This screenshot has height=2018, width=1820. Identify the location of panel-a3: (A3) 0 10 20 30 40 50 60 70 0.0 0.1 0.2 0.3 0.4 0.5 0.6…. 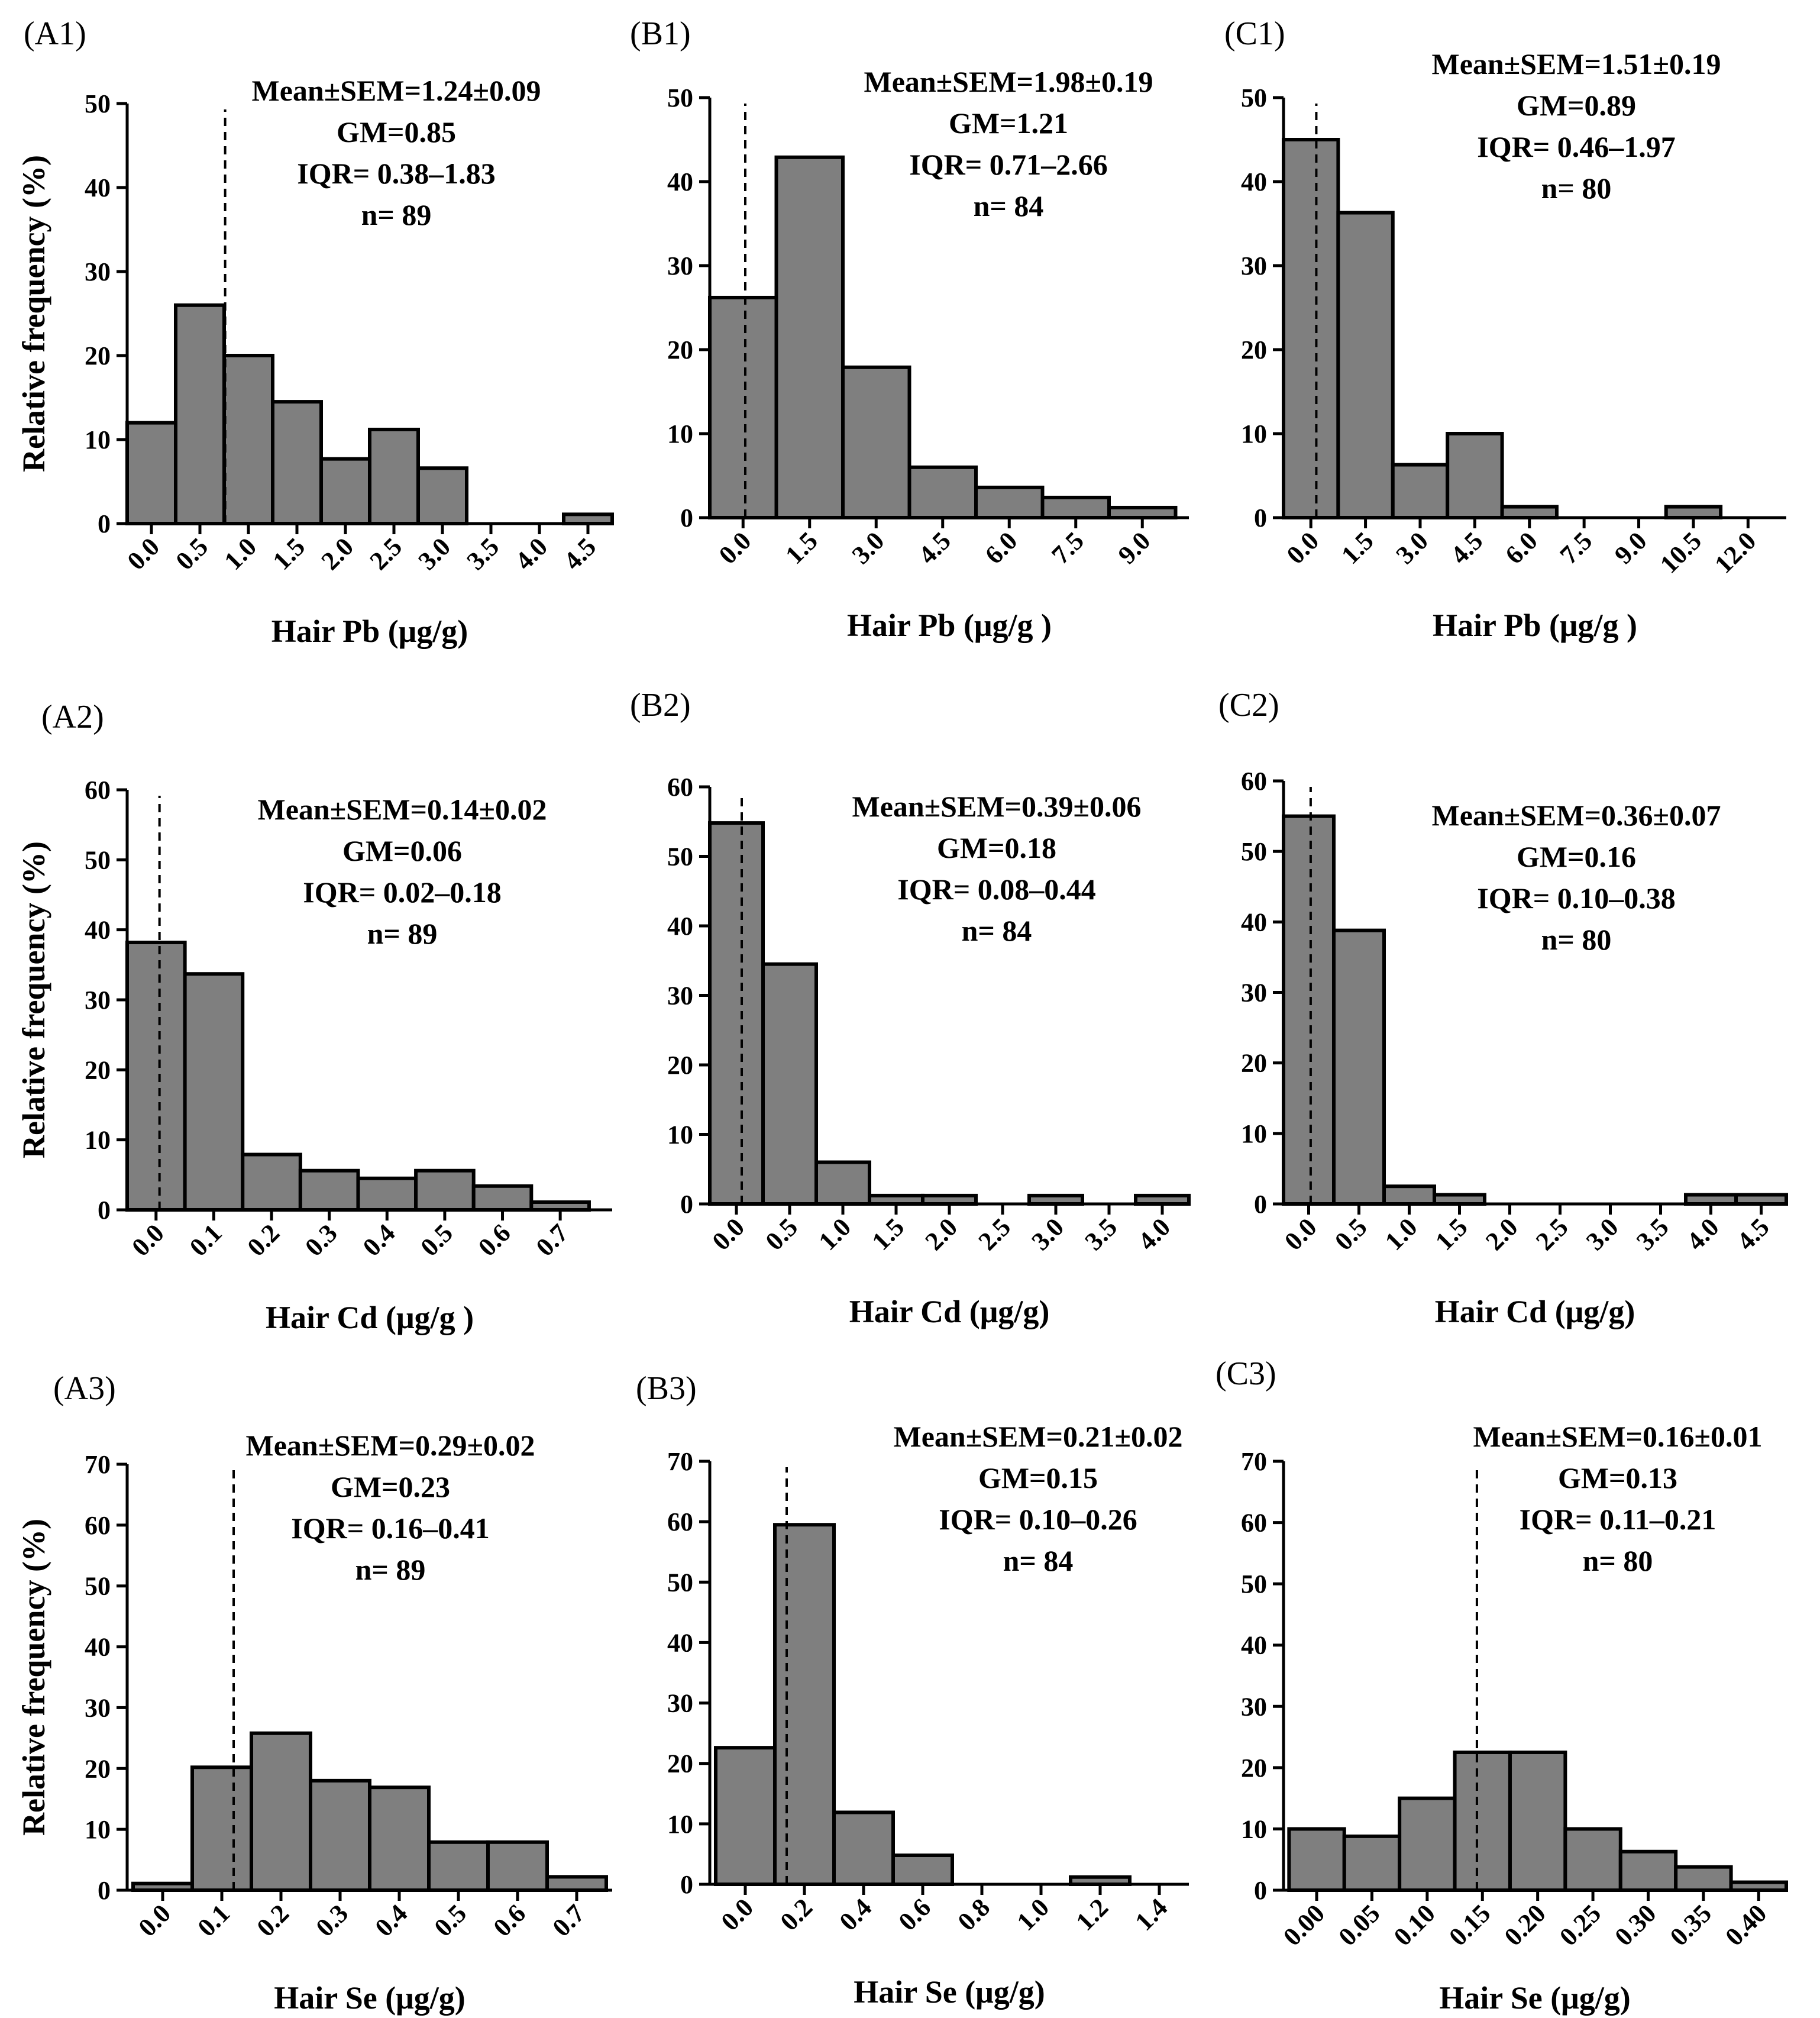
(314, 1693).